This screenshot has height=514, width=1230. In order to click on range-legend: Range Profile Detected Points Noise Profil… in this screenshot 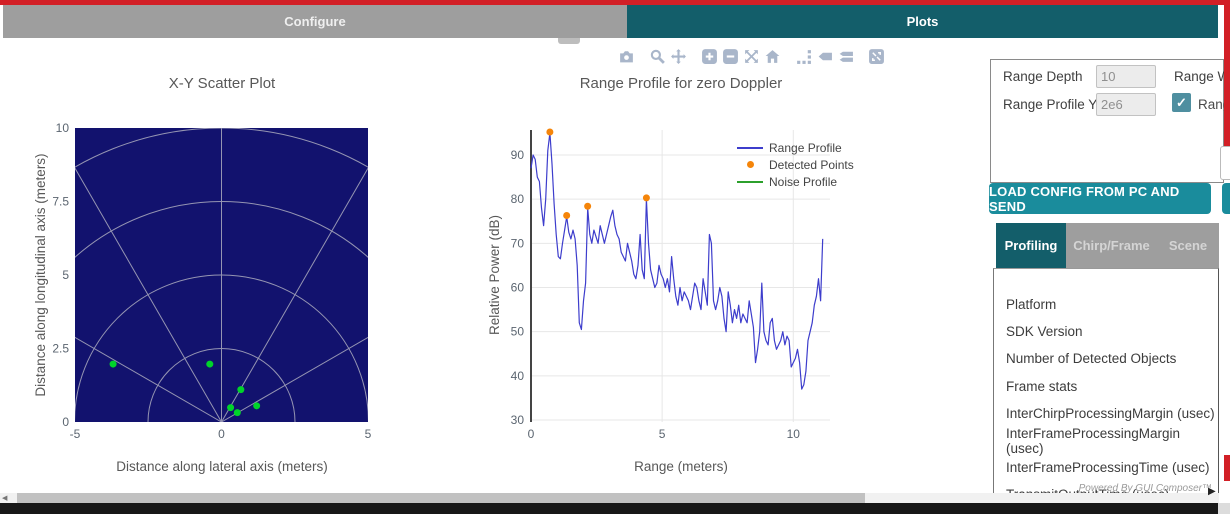, I will do `click(795, 164)`.